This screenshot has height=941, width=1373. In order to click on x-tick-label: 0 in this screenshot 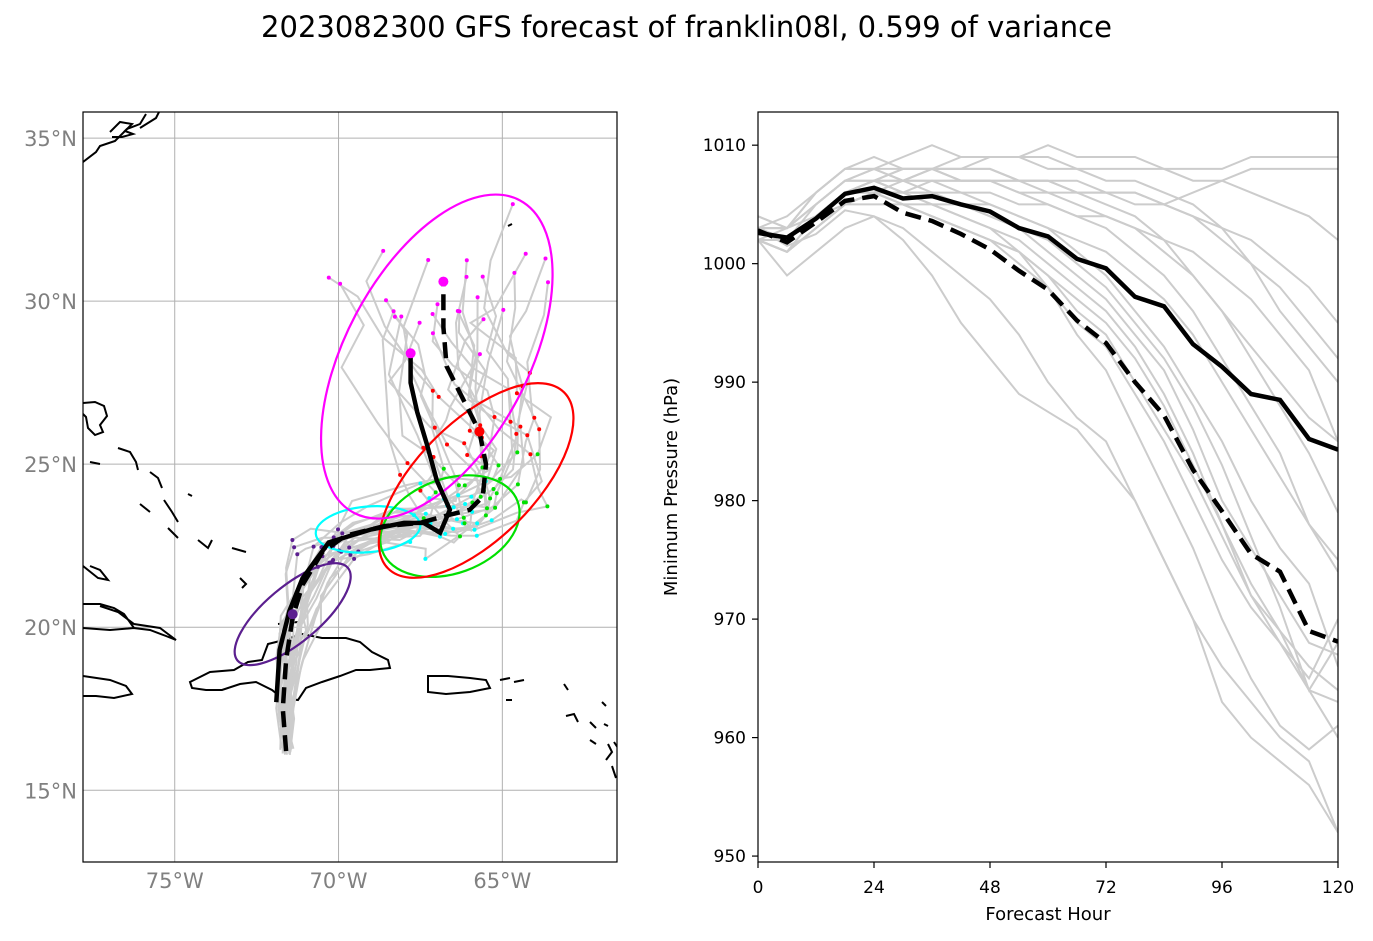, I will do `click(758, 888)`.